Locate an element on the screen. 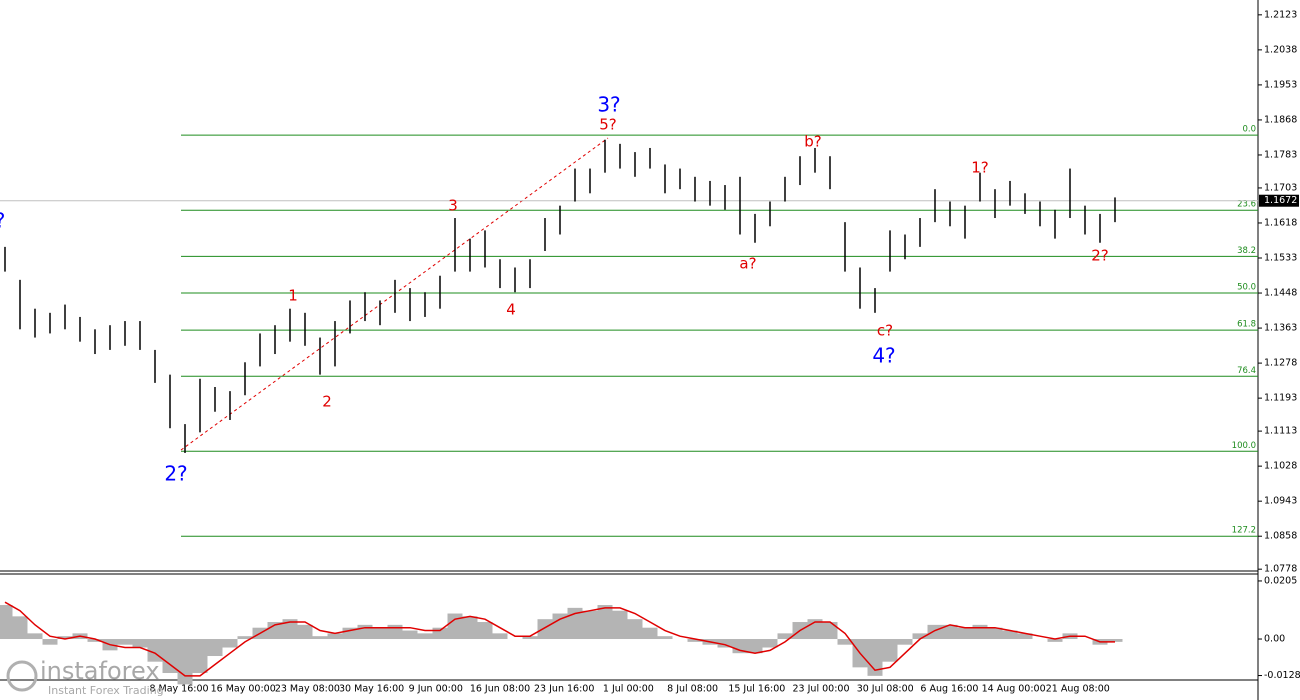 This screenshot has height=700, width=1300. wave-label: 2? is located at coordinates (175, 474).